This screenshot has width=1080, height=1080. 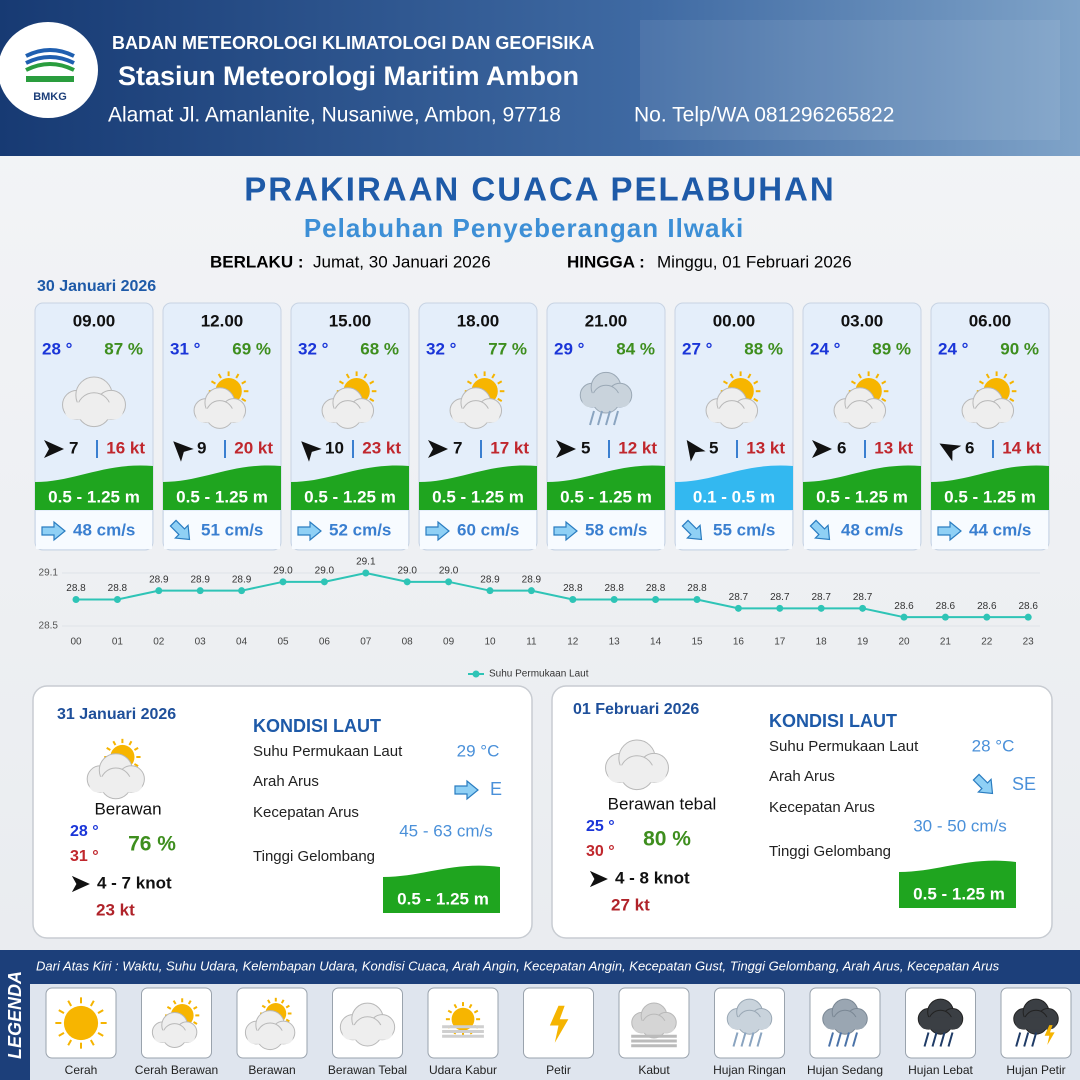 I want to click on x-tick-label: 10, so click(x=490, y=642).